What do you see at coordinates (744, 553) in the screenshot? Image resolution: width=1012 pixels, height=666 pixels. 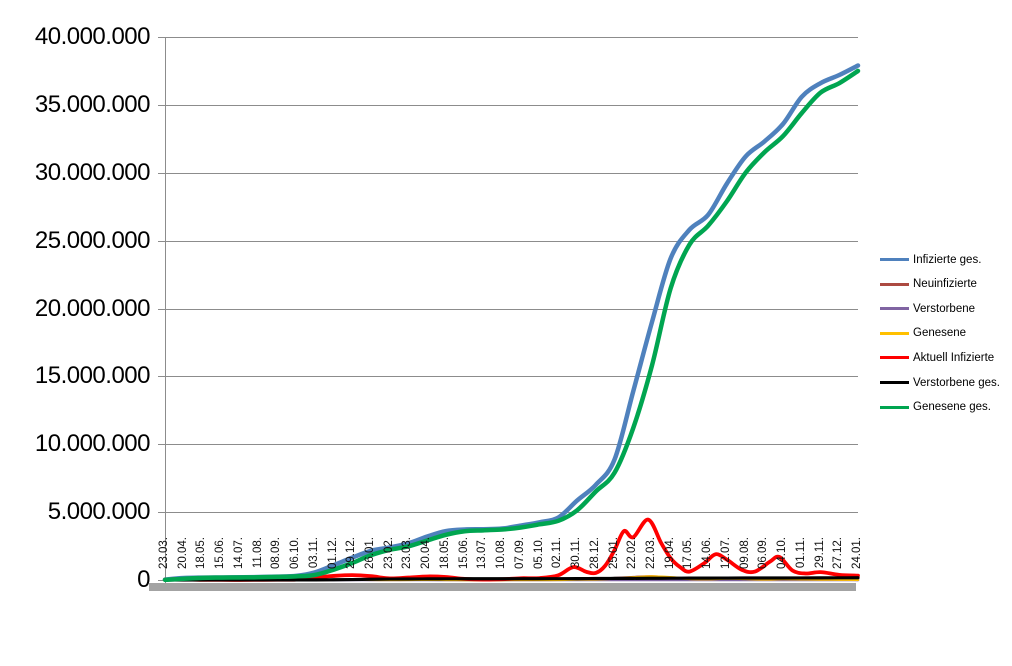 I see `x-axis-label: 09.08.` at bounding box center [744, 553].